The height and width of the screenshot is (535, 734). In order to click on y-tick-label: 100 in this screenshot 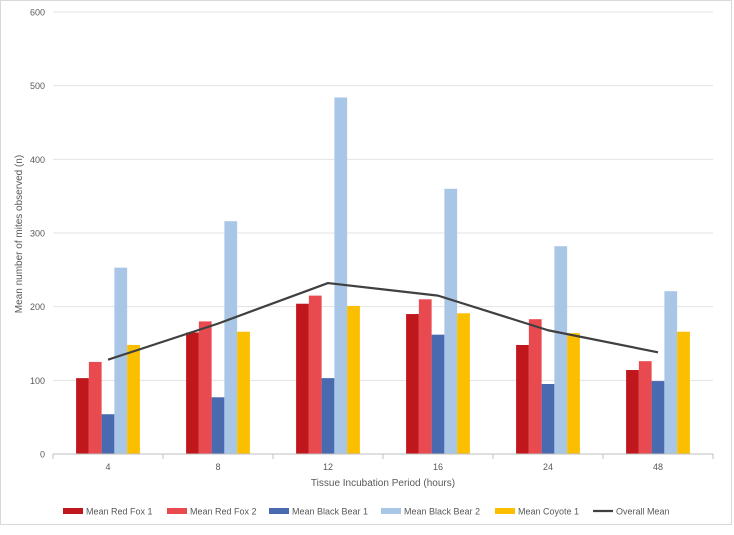, I will do `click(37, 381)`.